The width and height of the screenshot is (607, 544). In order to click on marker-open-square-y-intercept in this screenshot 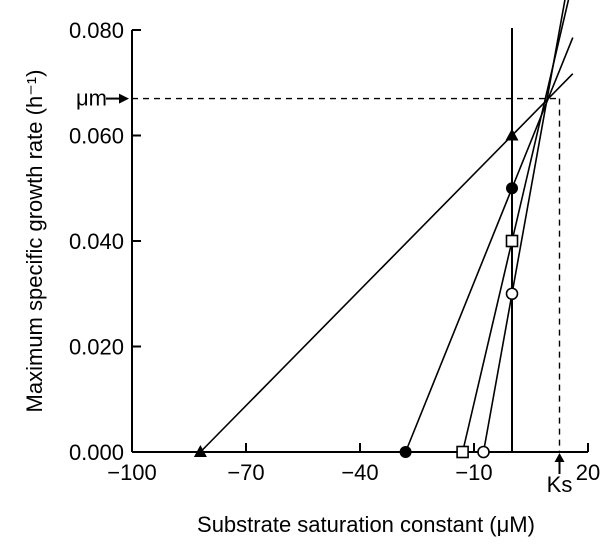, I will do `click(512, 241)`.